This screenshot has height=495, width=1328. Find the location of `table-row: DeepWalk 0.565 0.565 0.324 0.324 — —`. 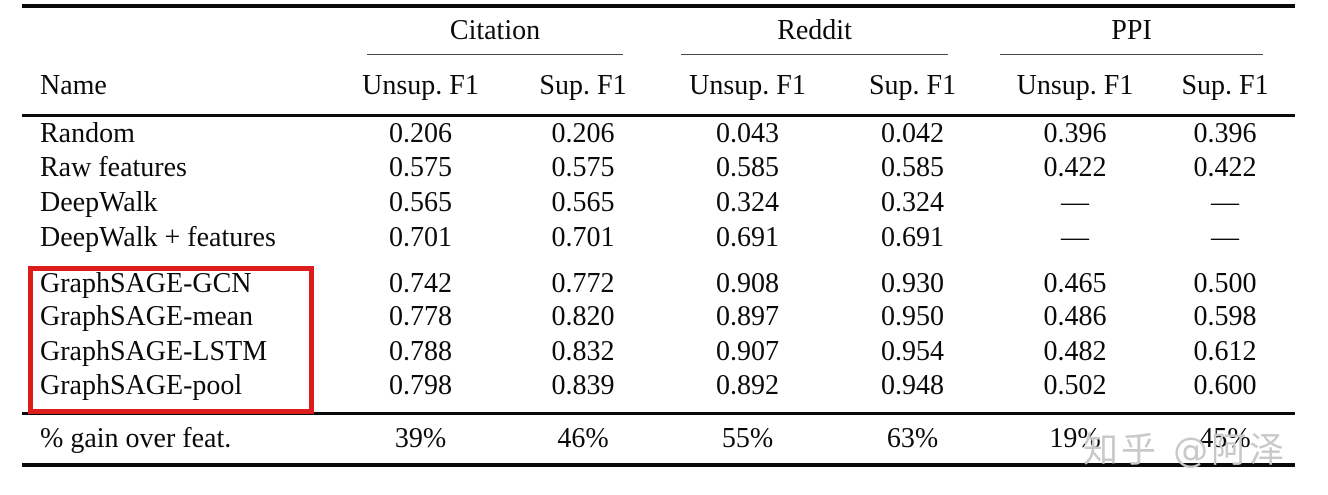

table-row: DeepWalk 0.565 0.565 0.324 0.324 — — is located at coordinates (658, 203).